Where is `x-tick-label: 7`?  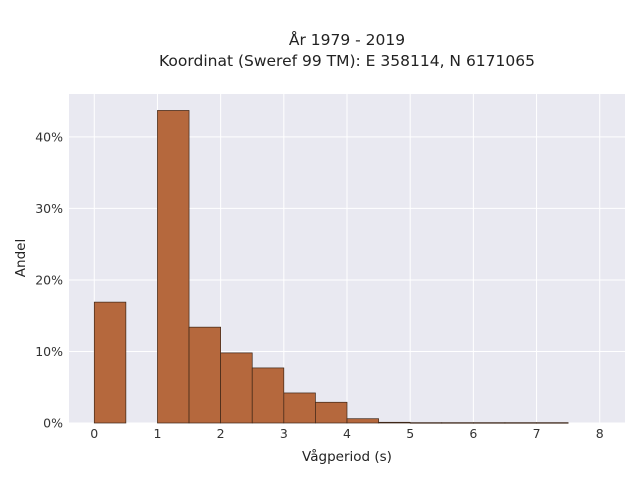 x-tick-label: 7 is located at coordinates (537, 433).